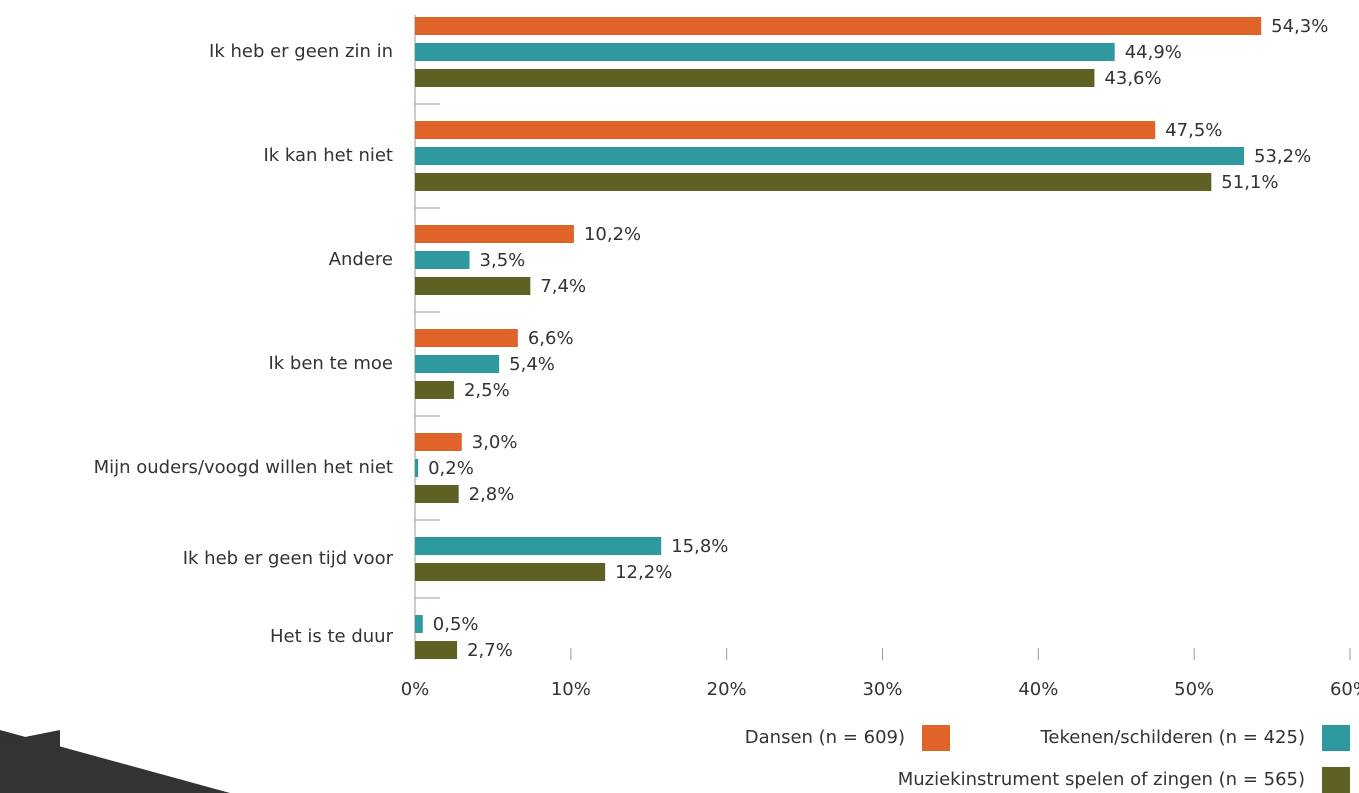 The height and width of the screenshot is (793, 1359). What do you see at coordinates (699, 546) in the screenshot?
I see `value-label: 15,8%` at bounding box center [699, 546].